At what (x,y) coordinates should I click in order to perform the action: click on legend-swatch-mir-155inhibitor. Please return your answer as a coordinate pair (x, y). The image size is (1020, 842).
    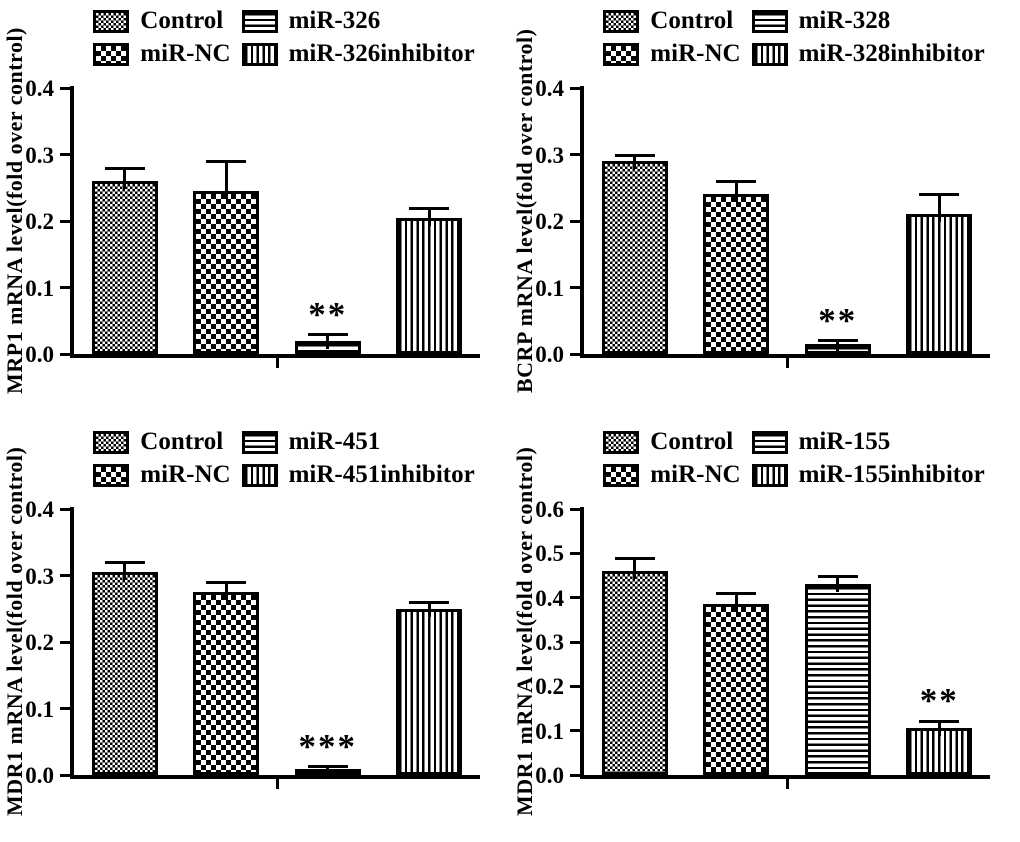
    Looking at the image, I should click on (769, 475).